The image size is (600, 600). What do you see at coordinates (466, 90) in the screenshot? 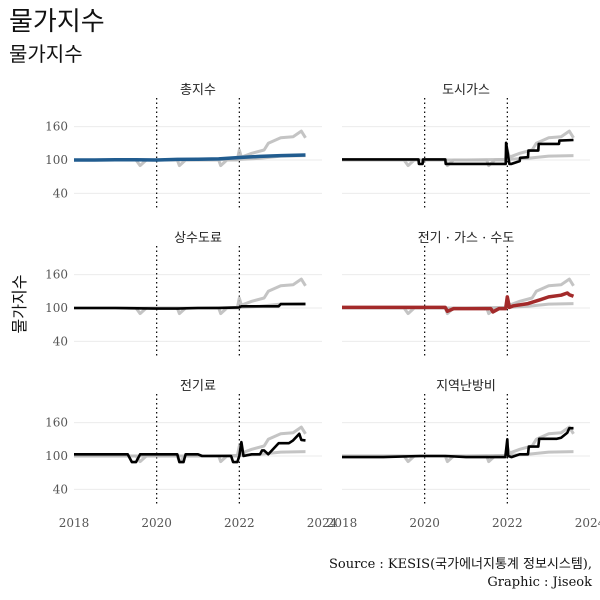
I see `panel-title: 도시가스` at bounding box center [466, 90].